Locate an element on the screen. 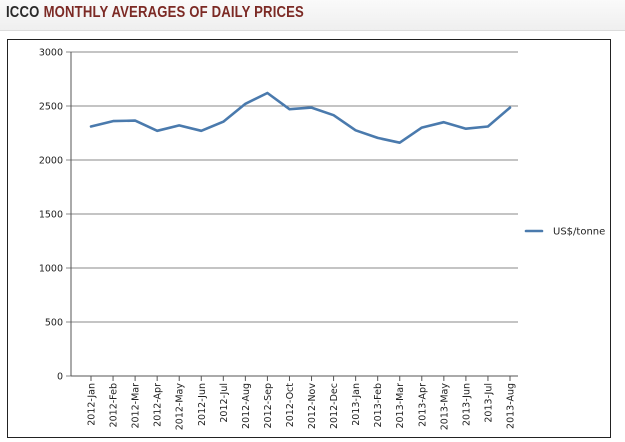  series-line is located at coordinates (300, 117).